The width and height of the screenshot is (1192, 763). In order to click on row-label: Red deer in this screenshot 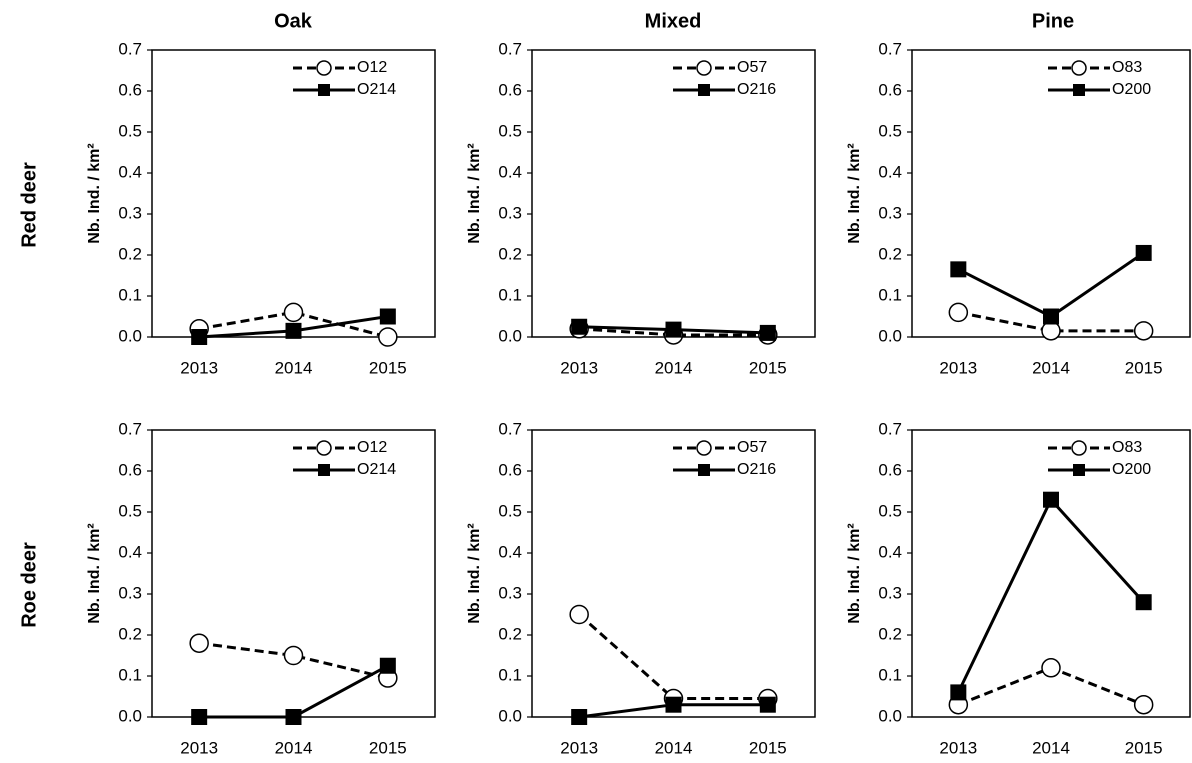, I will do `click(29, 205)`.